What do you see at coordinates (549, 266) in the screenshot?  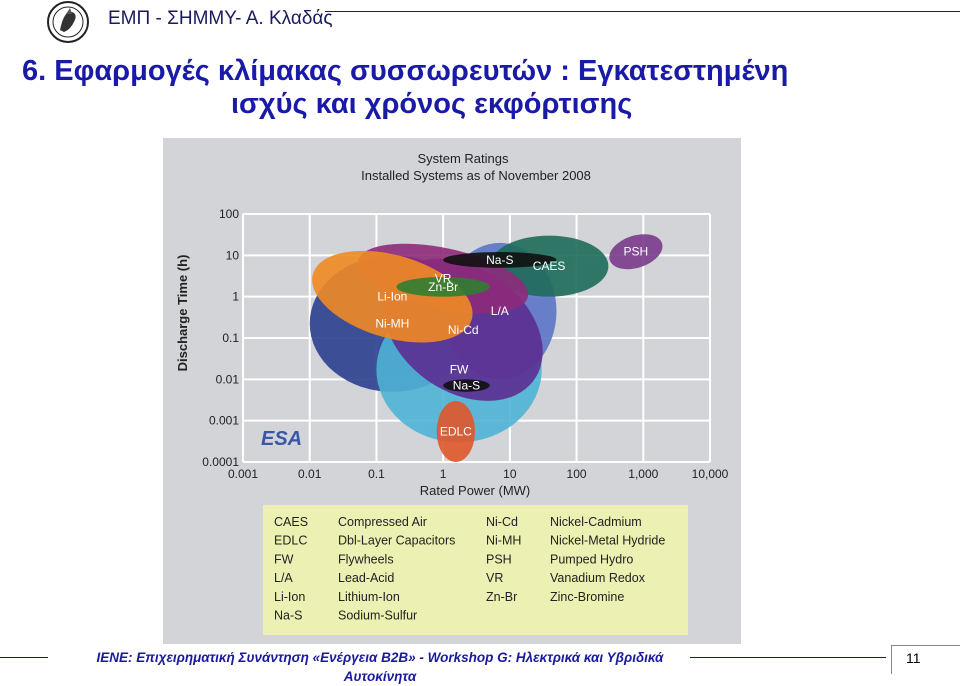 I see `region-label: CAES` at bounding box center [549, 266].